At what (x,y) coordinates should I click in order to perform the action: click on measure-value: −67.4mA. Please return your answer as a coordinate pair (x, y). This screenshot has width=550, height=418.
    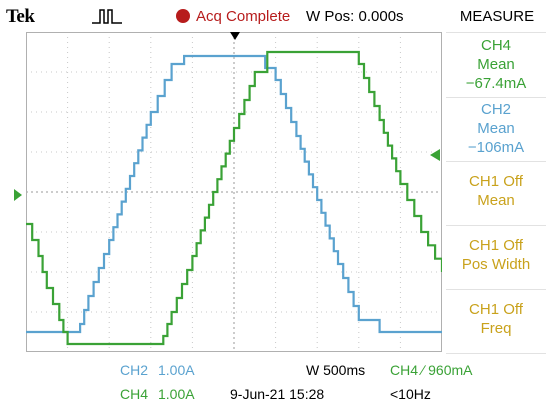
    Looking at the image, I should click on (496, 83).